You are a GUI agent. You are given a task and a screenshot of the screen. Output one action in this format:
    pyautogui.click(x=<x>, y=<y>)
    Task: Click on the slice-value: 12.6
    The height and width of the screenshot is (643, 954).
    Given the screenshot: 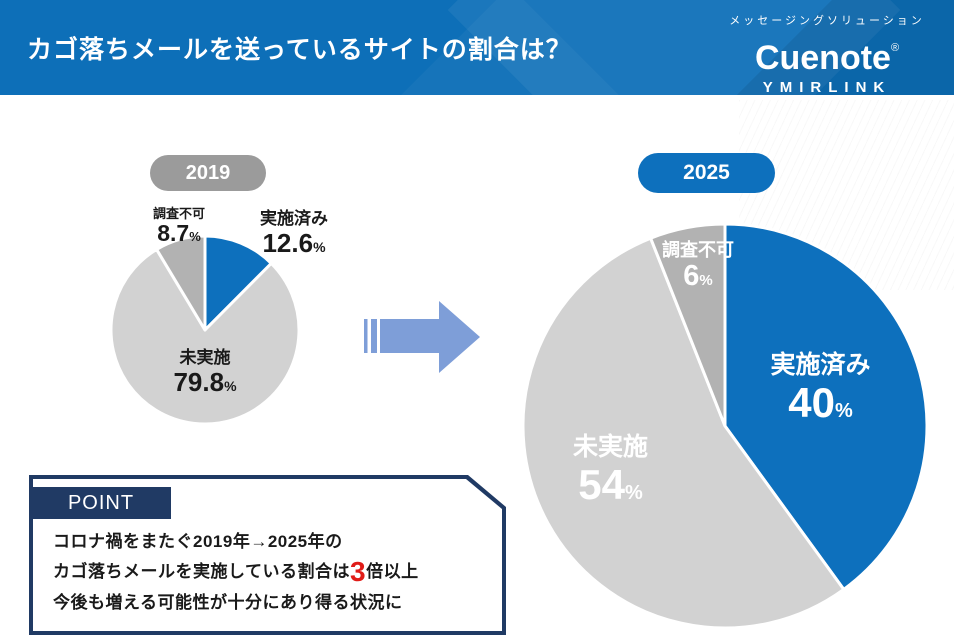 What is the action you would take?
    pyautogui.click(x=288, y=242)
    